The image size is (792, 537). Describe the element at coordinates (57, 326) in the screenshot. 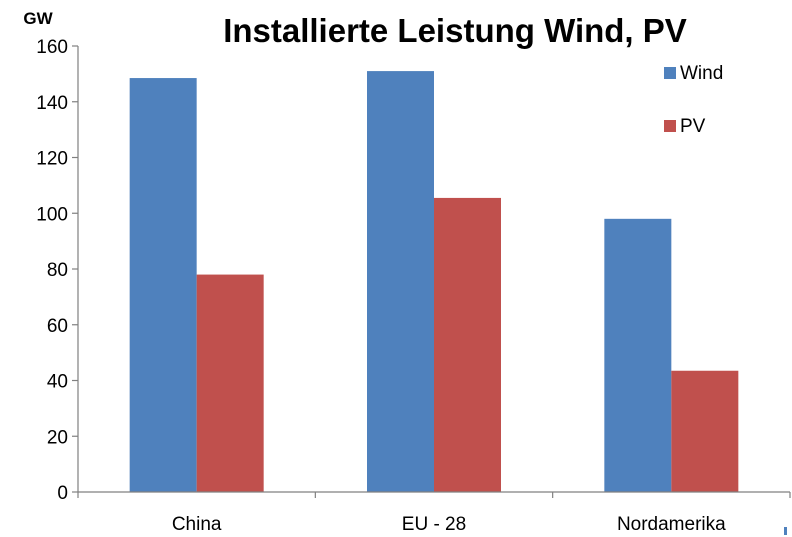

I see `y-tick-label: 60` at that location.